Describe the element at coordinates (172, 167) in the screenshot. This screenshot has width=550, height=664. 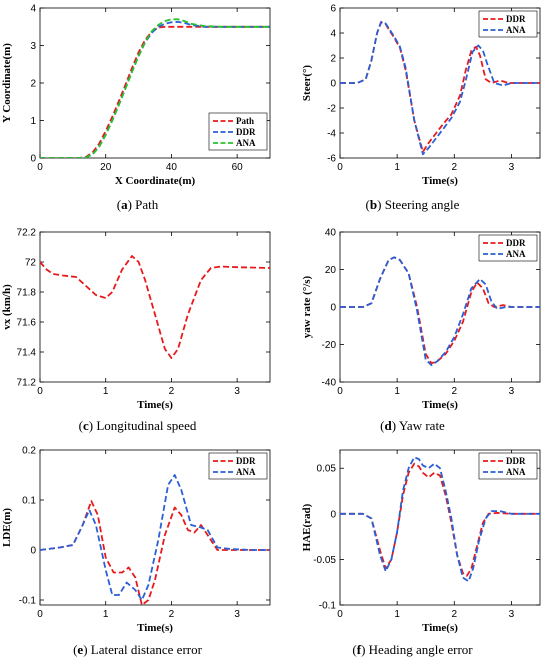
I see `x-tick-label: 40` at that location.